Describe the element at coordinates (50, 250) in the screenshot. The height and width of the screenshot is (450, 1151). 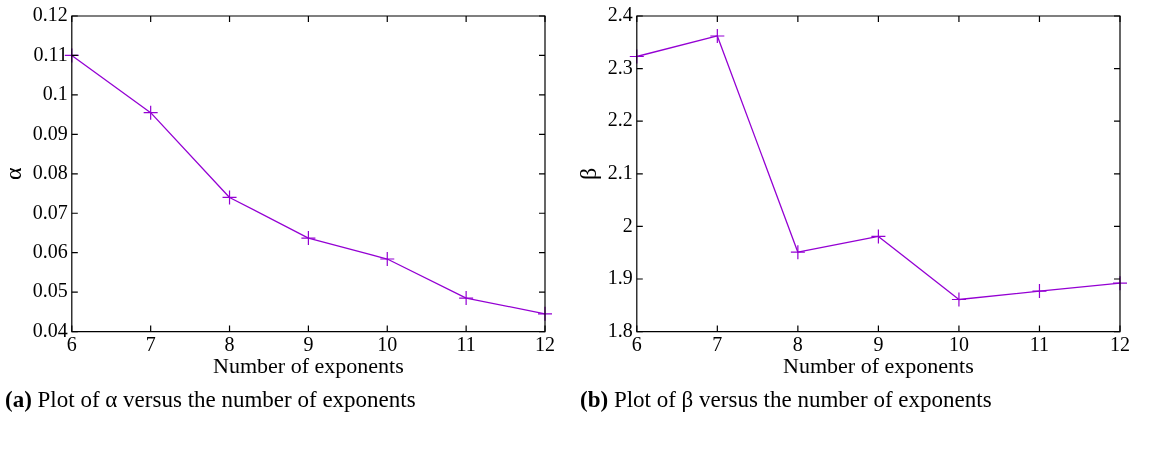
I see `y-tick-label: 0.06` at that location.